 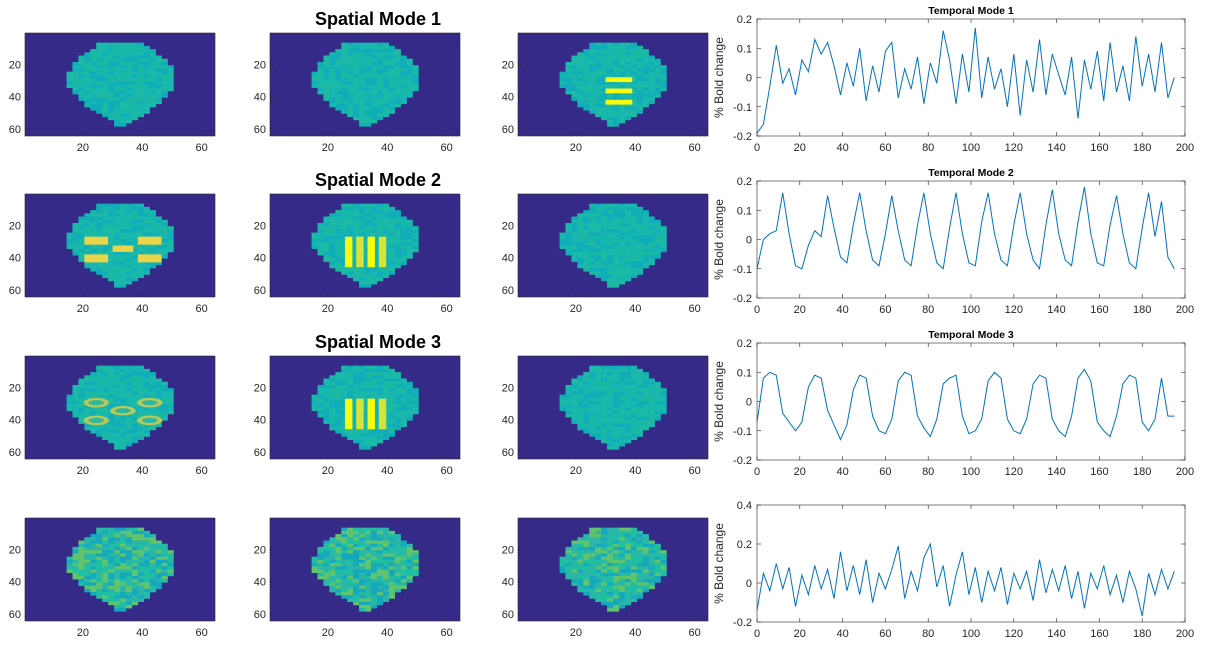 What do you see at coordinates (800, 634) in the screenshot?
I see `x-tick-label: 20` at bounding box center [800, 634].